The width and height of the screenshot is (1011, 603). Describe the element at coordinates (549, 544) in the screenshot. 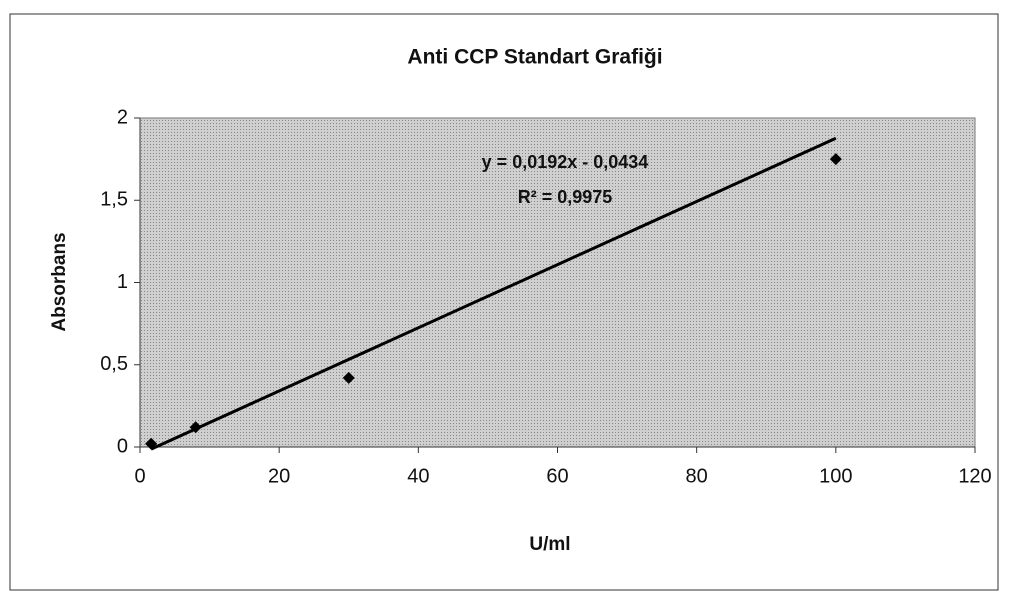

I see `x-axis-title: U/ml` at that location.